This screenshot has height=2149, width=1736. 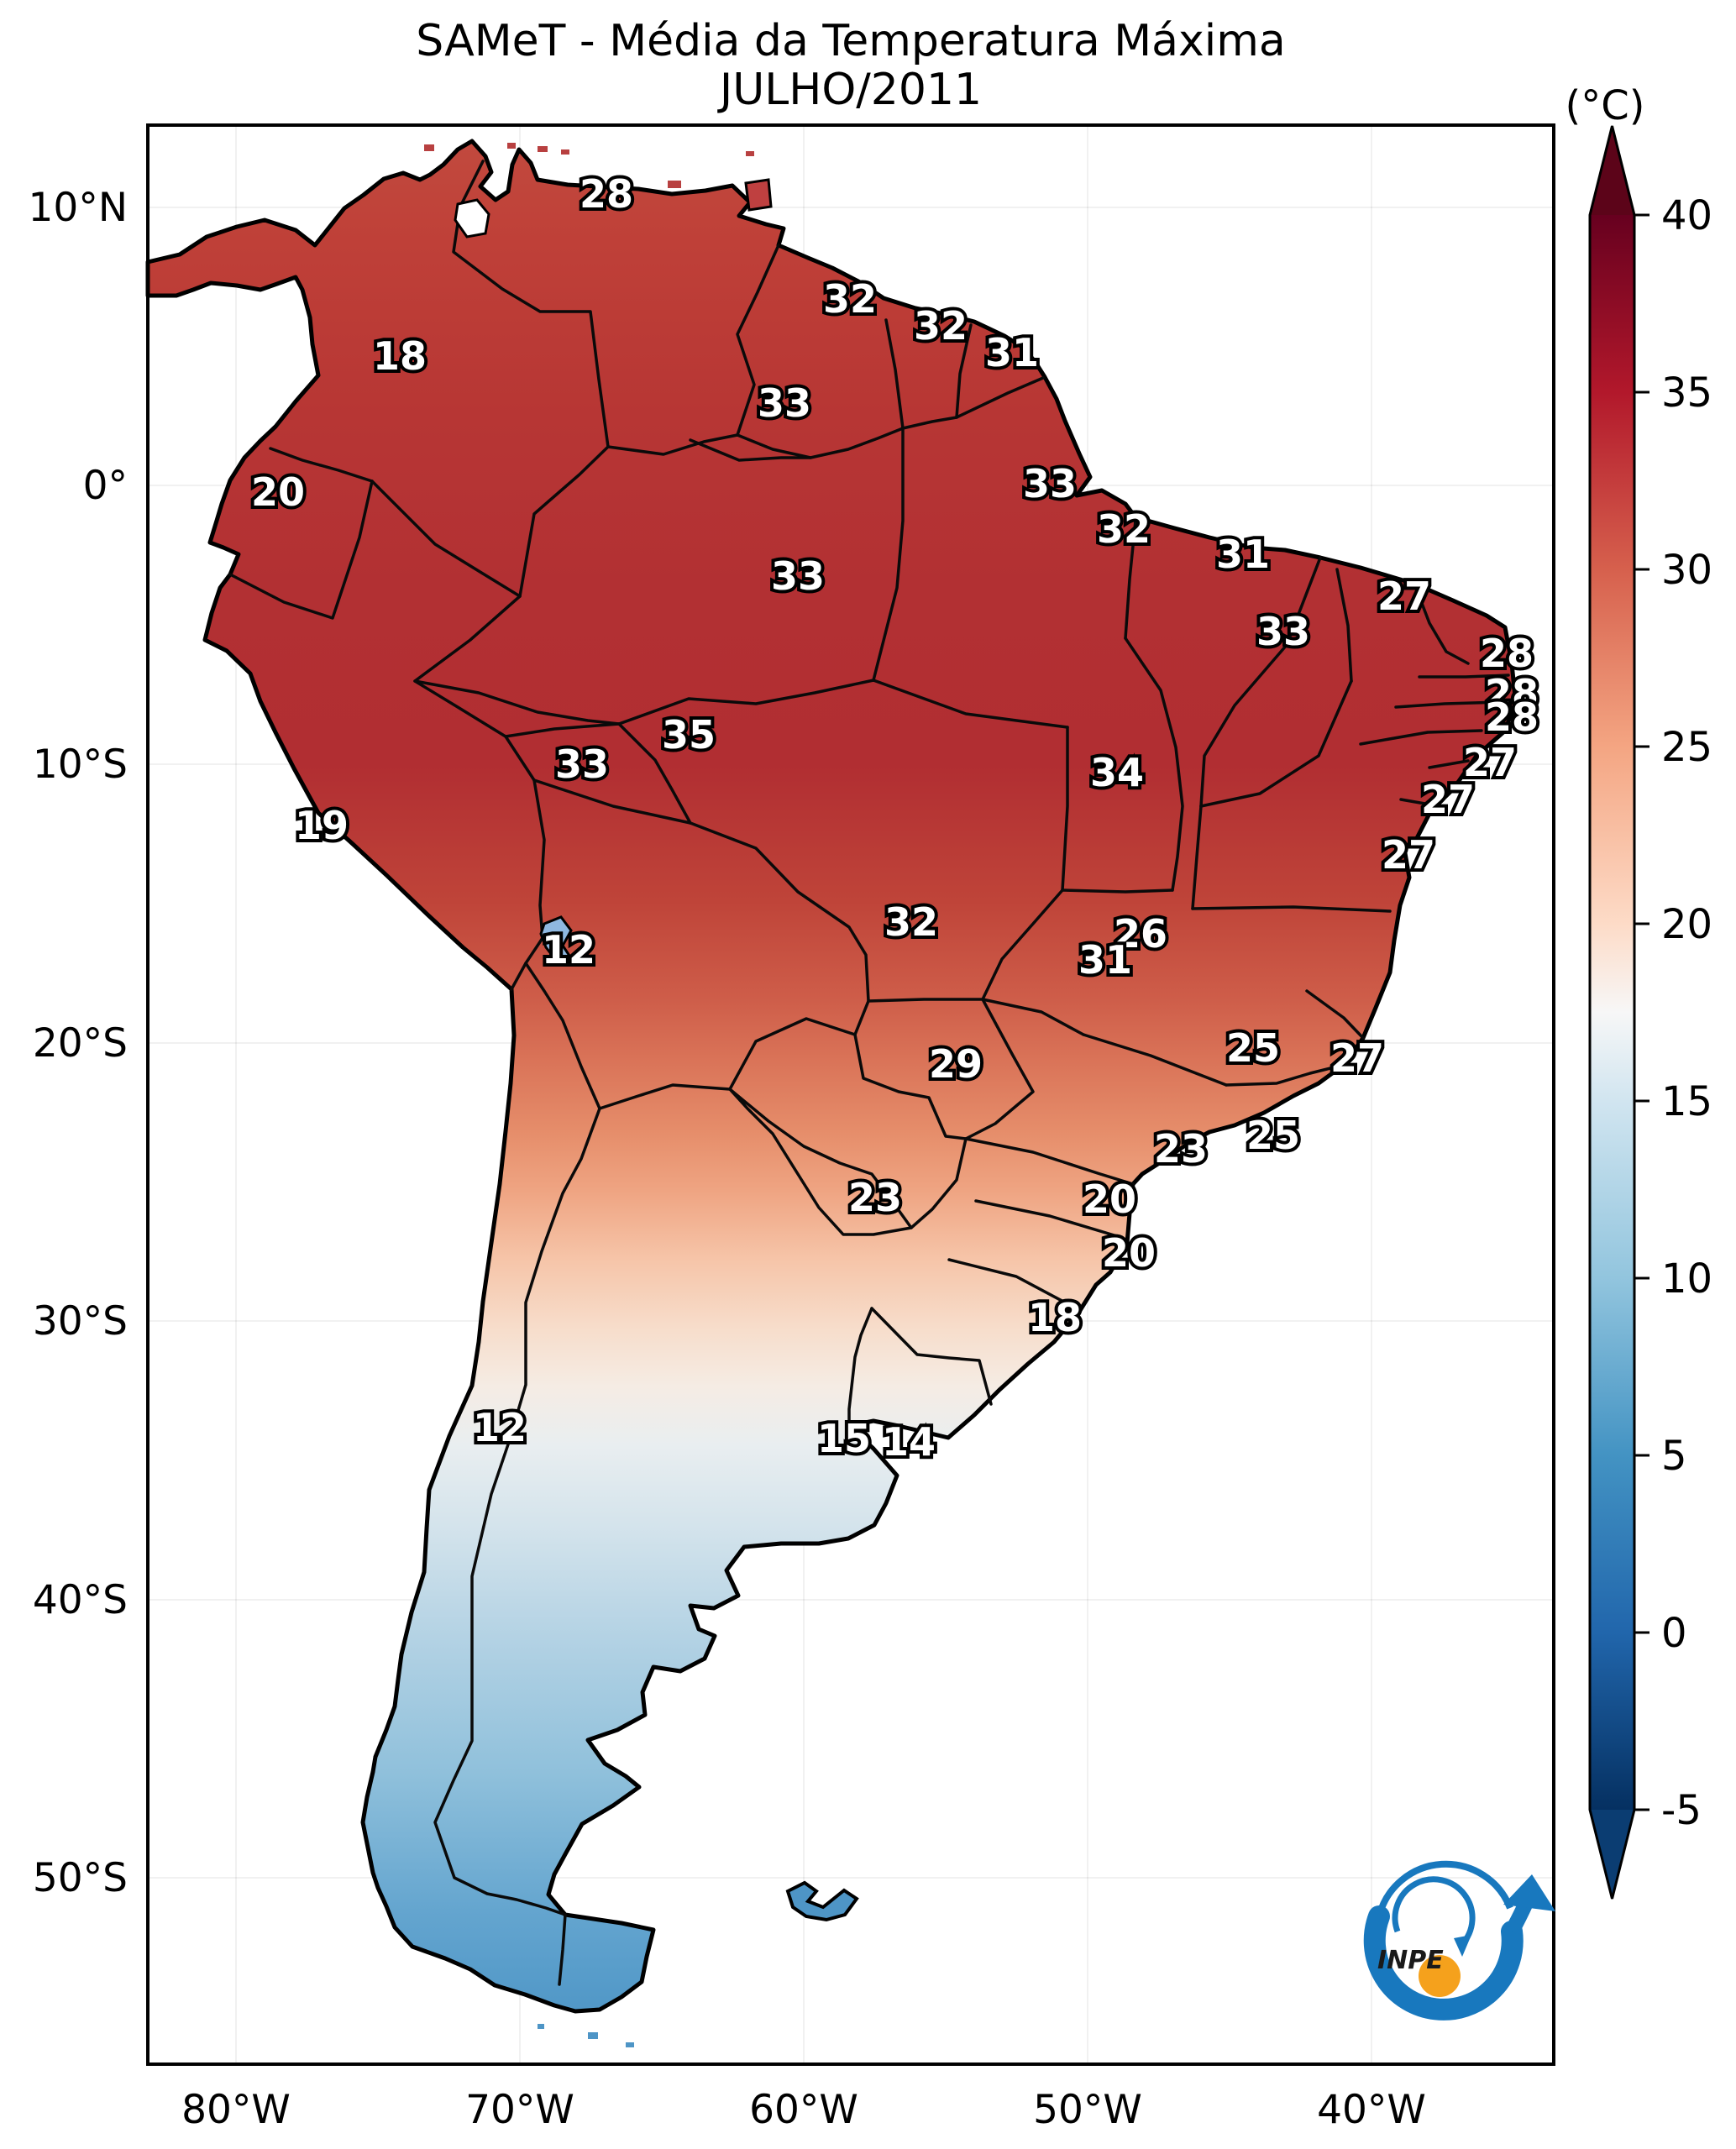 I want to click on lon-tick-label: 60°W, so click(x=803, y=2110).